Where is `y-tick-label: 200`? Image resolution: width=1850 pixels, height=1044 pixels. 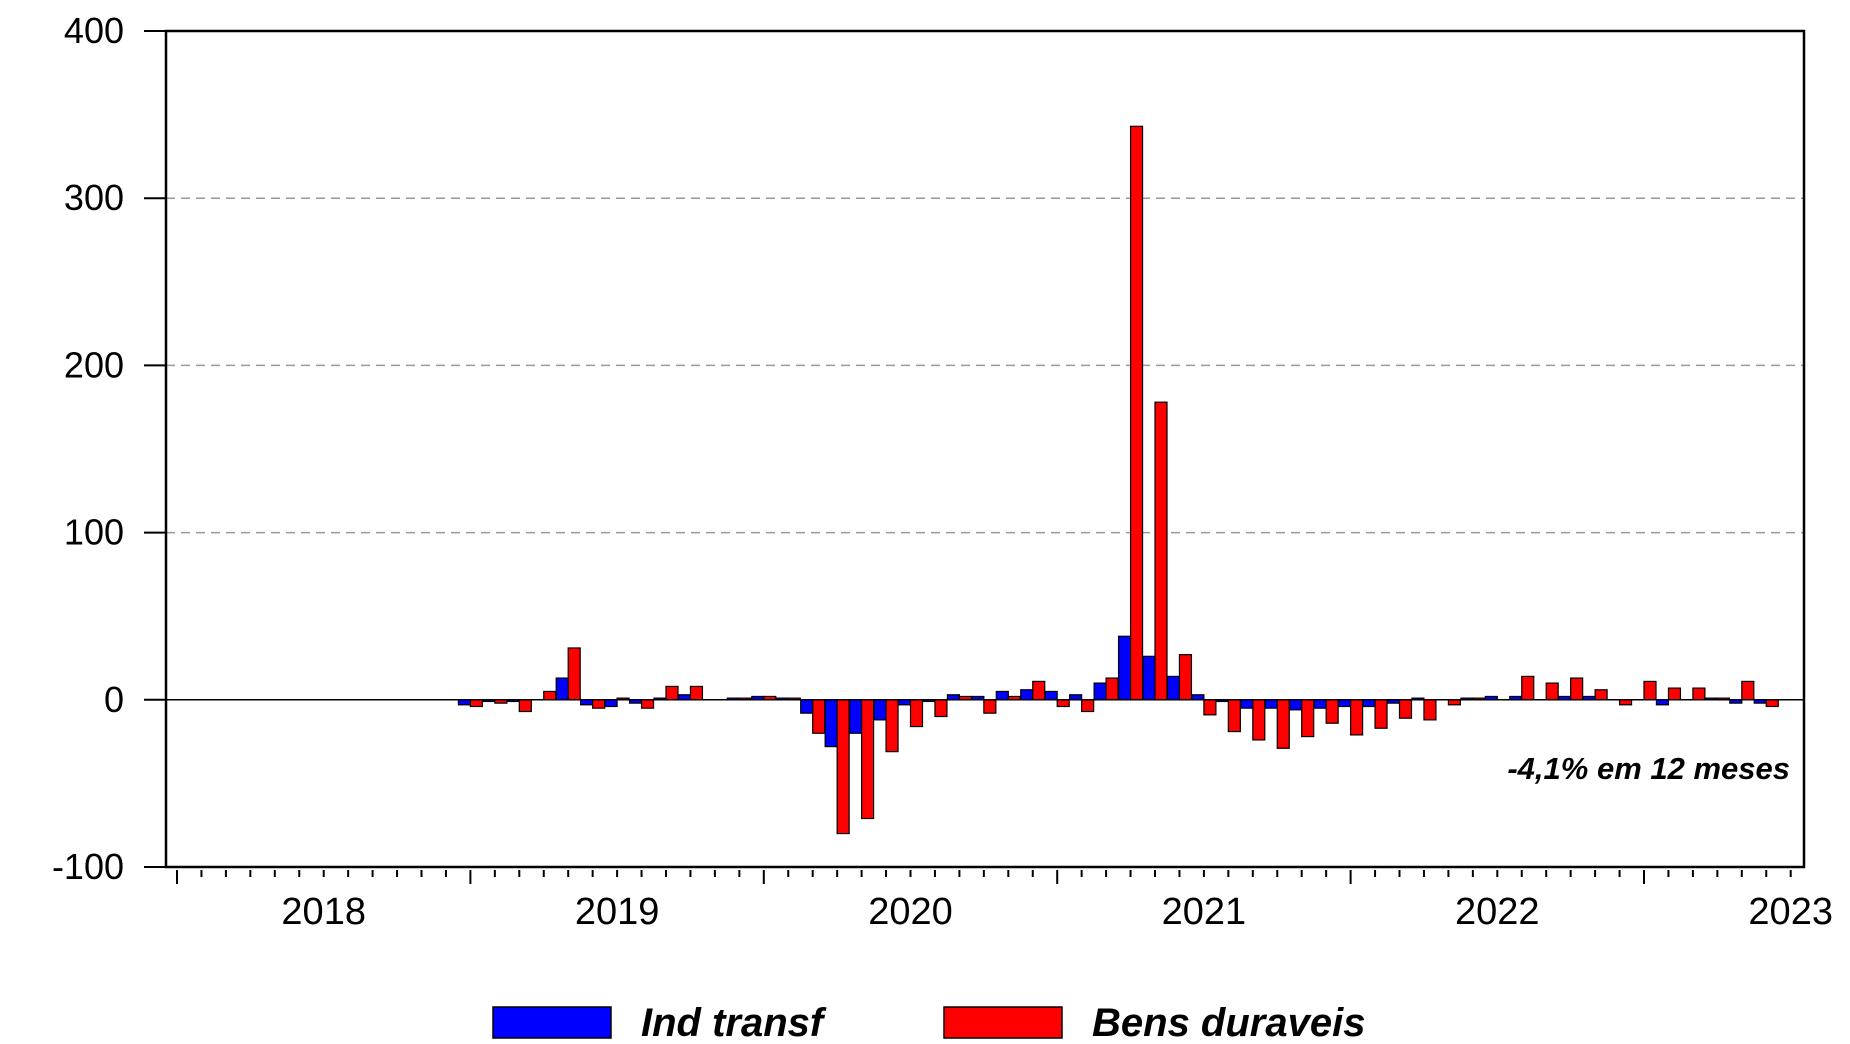
y-tick-label: 200 is located at coordinates (94, 364).